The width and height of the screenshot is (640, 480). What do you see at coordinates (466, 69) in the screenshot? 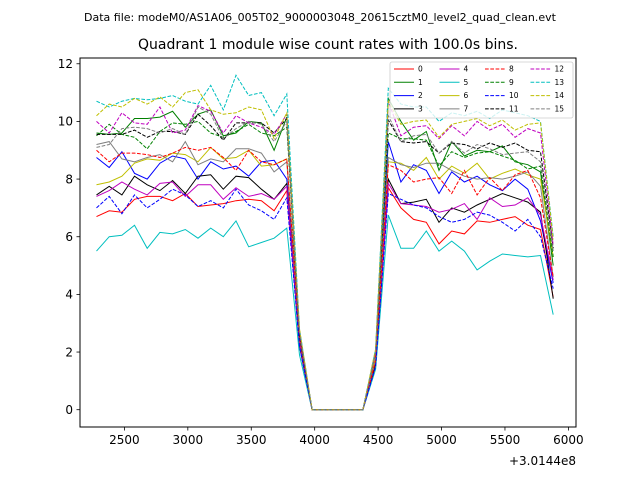
I see `legend-label-4: 4` at bounding box center [466, 69].